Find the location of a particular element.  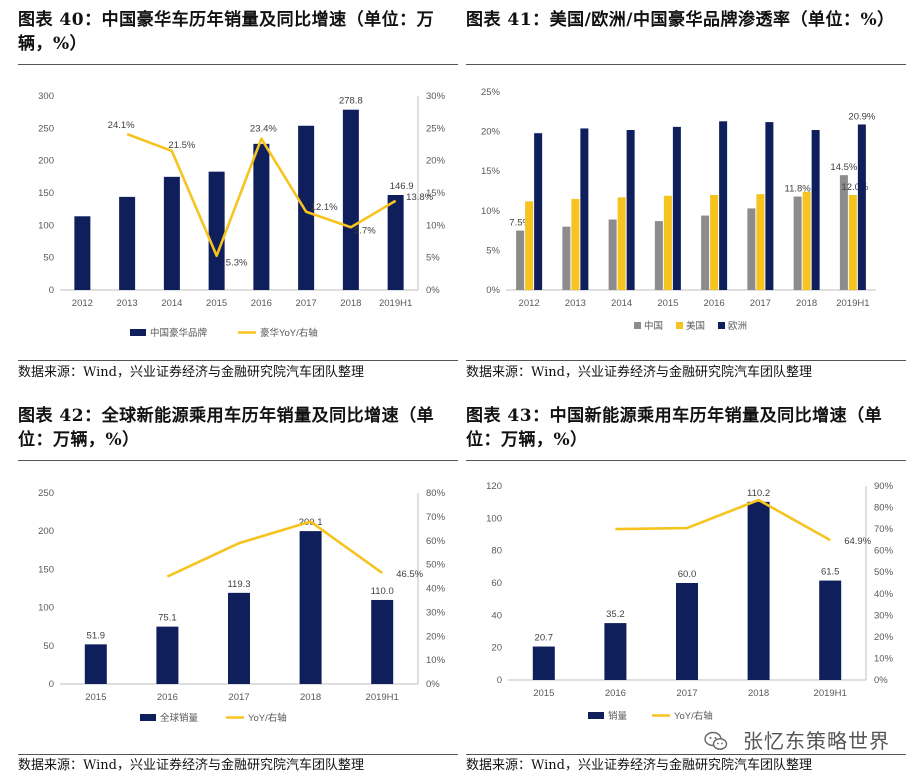

y-tick-label: 0 is located at coordinates (51, 684).